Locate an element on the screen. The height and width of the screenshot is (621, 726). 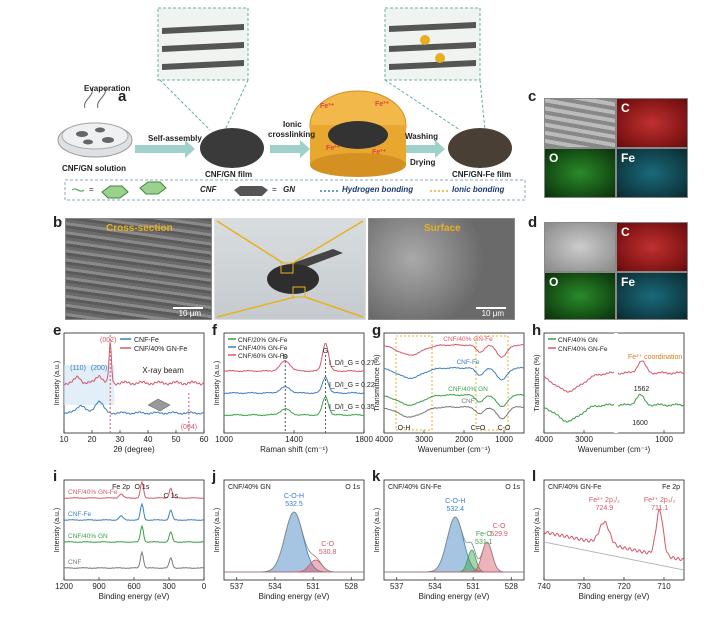
c-sem-image is located at coordinates (580, 123).